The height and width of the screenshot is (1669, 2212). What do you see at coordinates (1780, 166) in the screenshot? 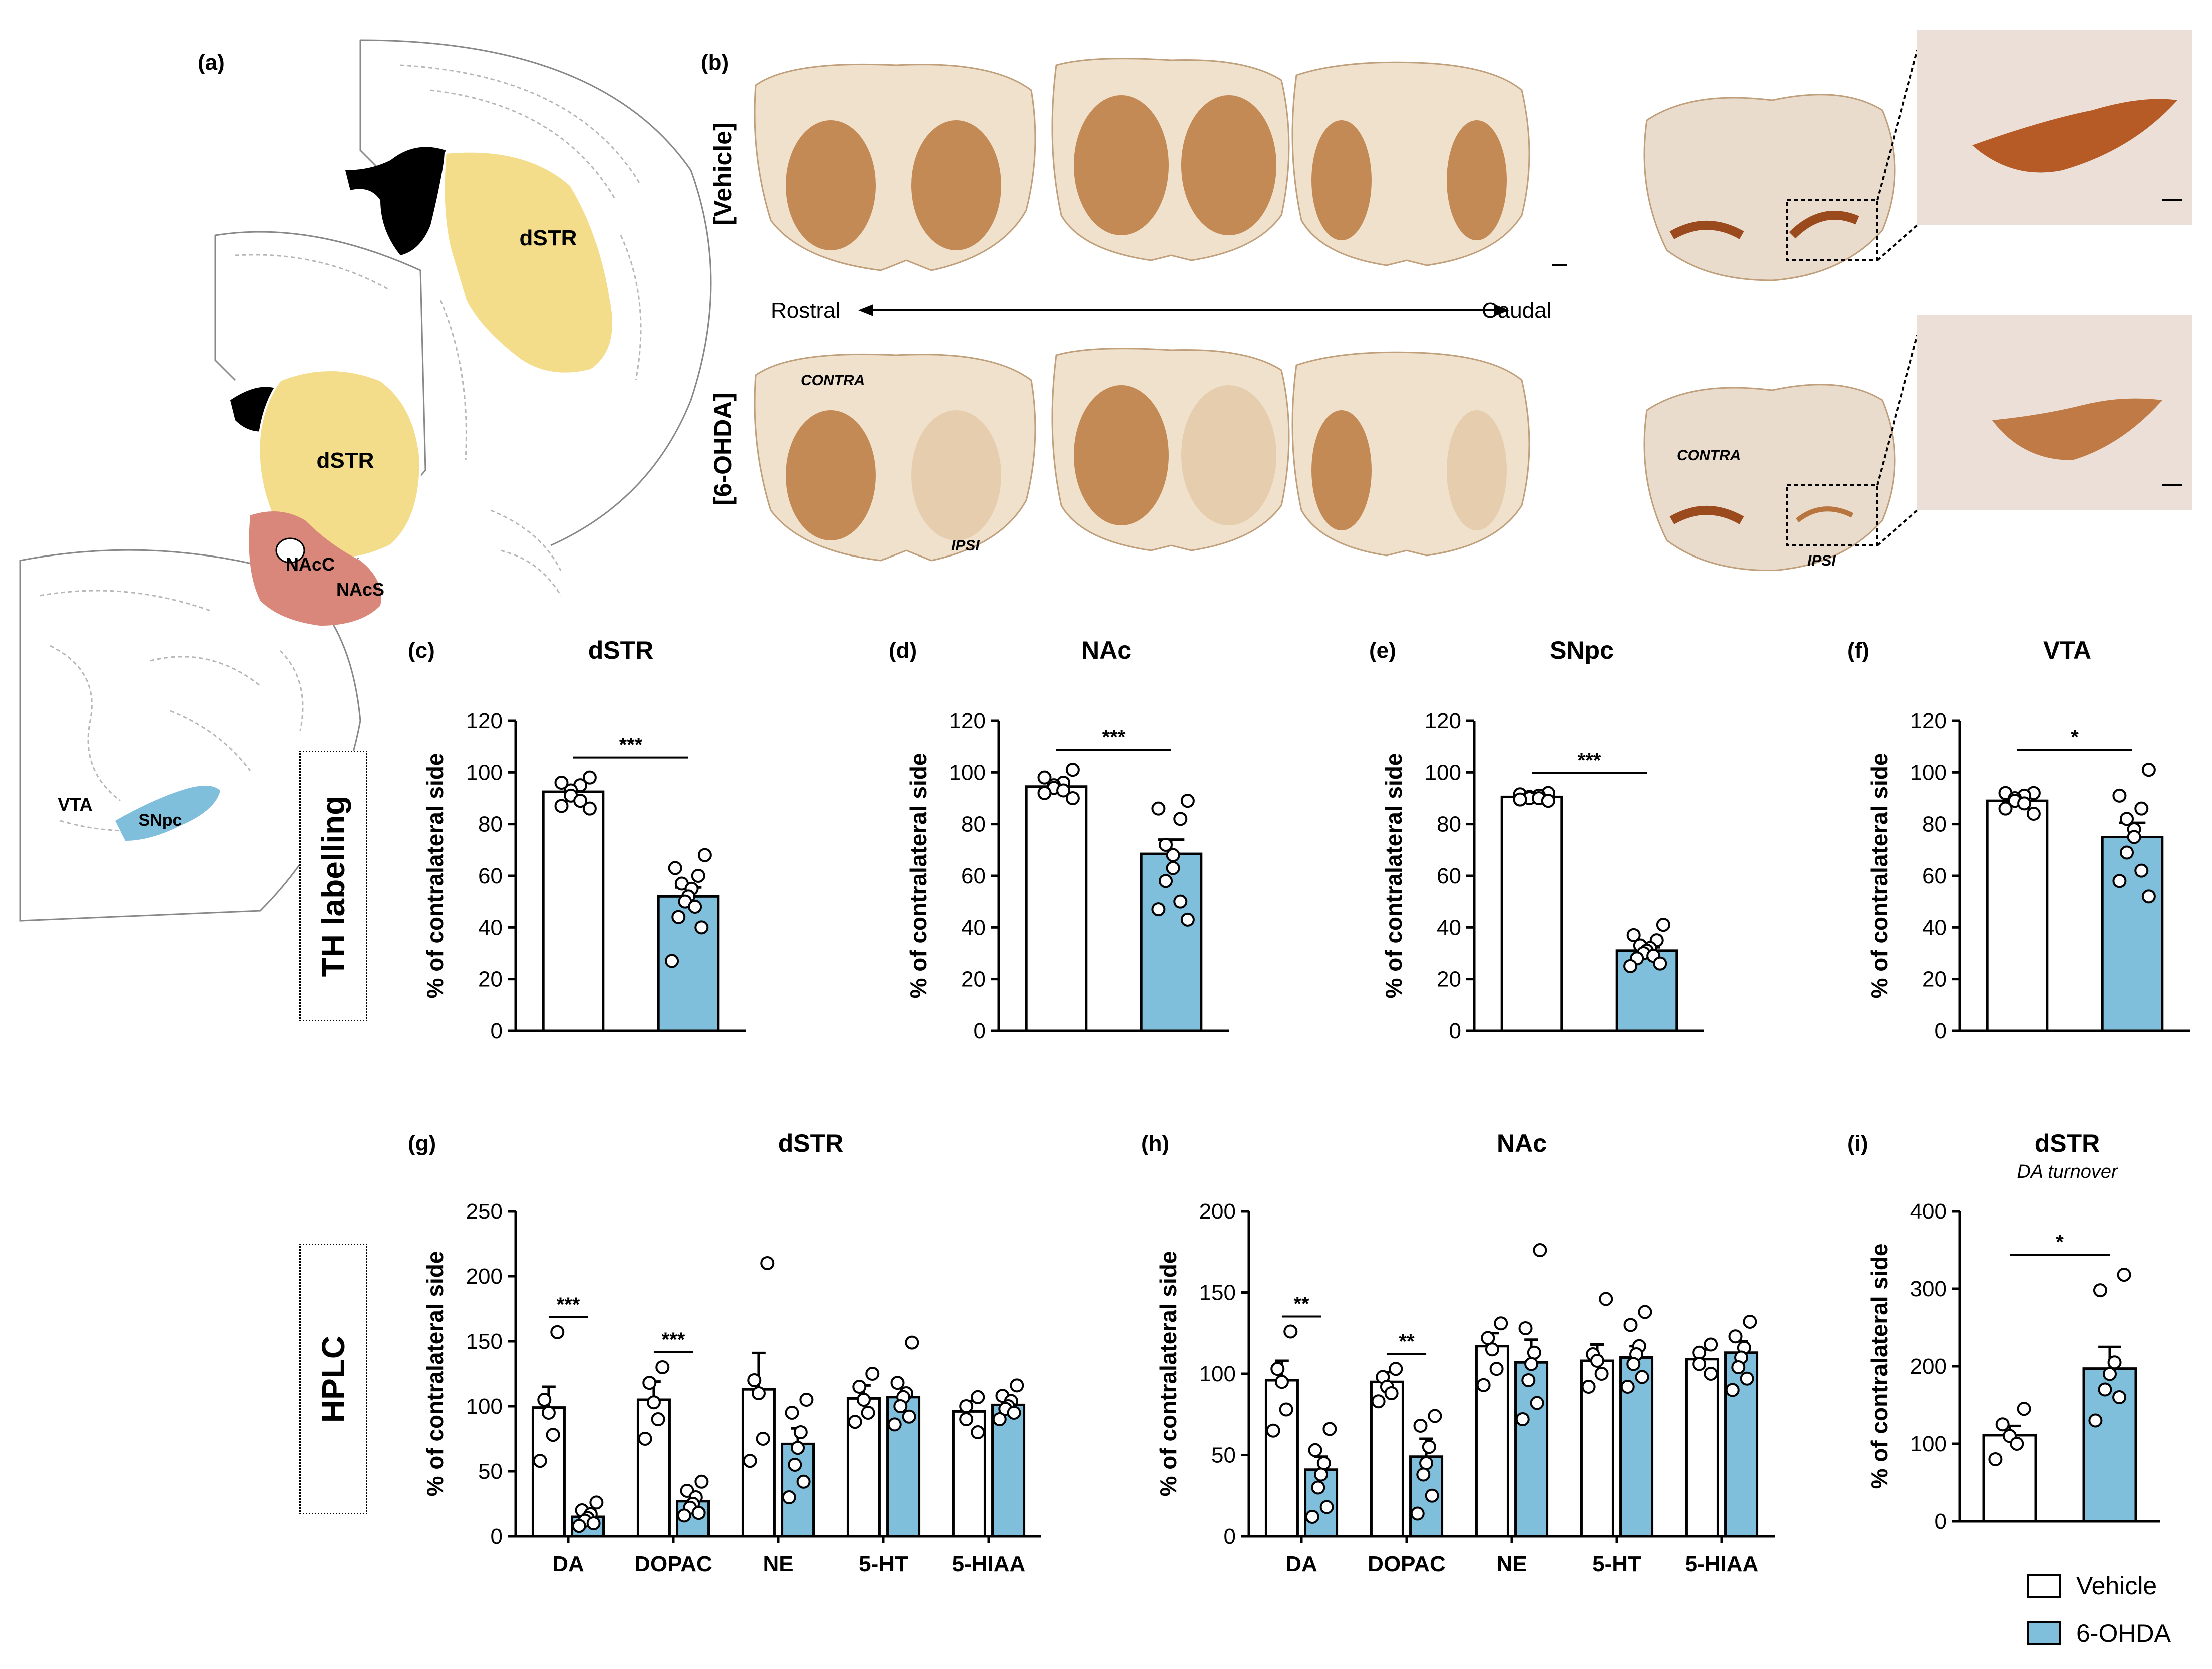
I see `midbrain-vehicle` at bounding box center [1780, 166].